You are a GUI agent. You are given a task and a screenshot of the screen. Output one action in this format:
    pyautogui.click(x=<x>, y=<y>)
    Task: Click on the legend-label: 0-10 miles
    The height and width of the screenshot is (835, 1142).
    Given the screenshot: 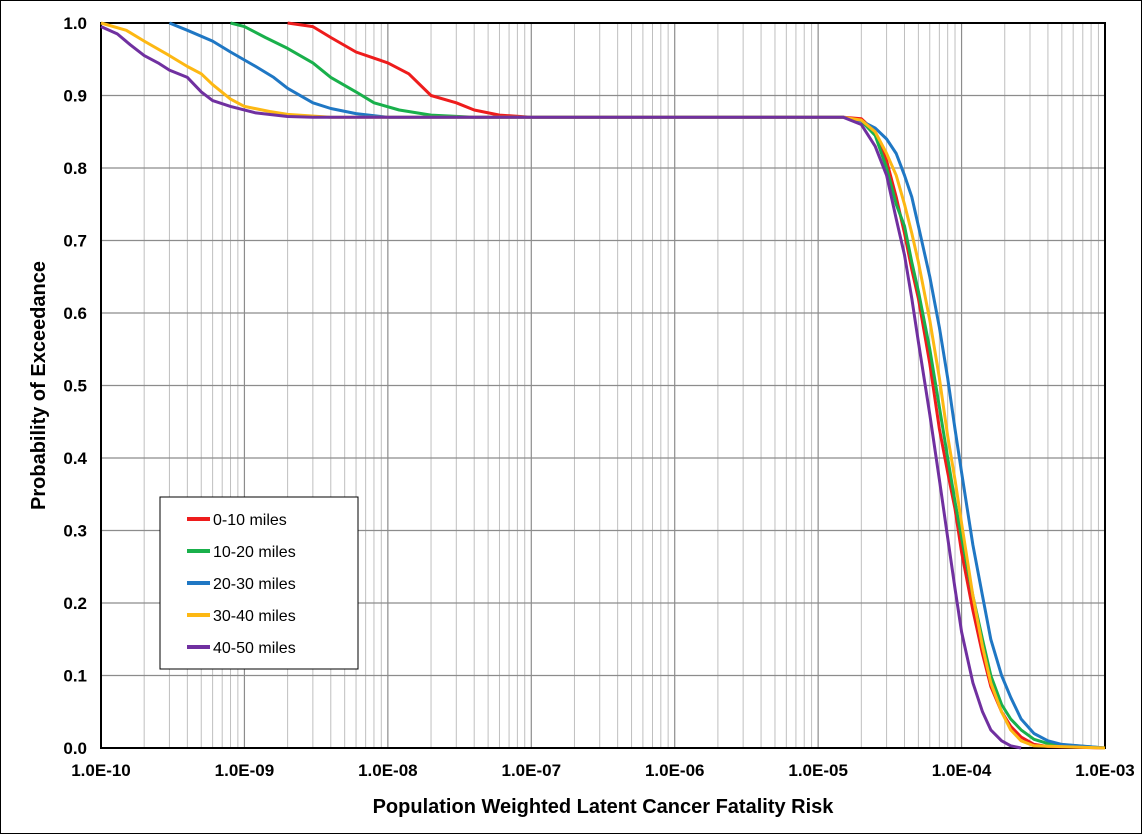 What is the action you would take?
    pyautogui.click(x=250, y=520)
    